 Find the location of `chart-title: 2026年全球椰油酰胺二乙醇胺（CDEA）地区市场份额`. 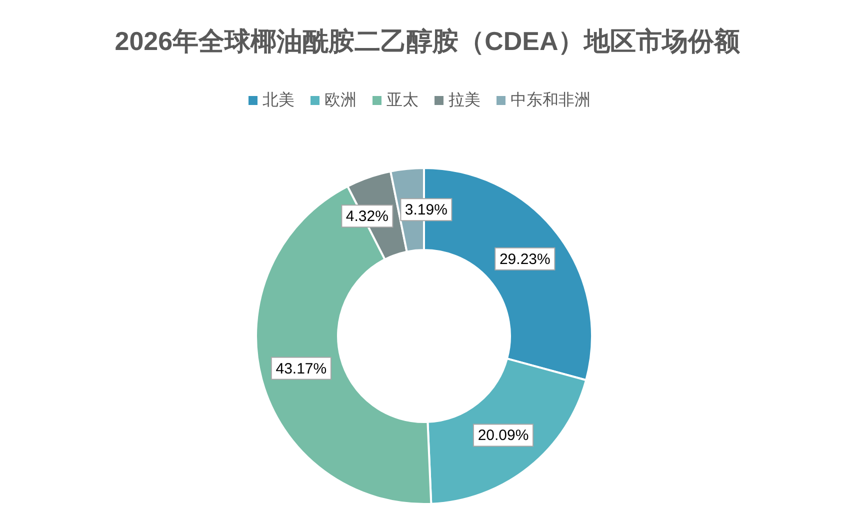

chart-title: 2026年全球椰油酰胺二乙醇胺（CDEA）地区市场份额 is located at coordinates (428, 41).